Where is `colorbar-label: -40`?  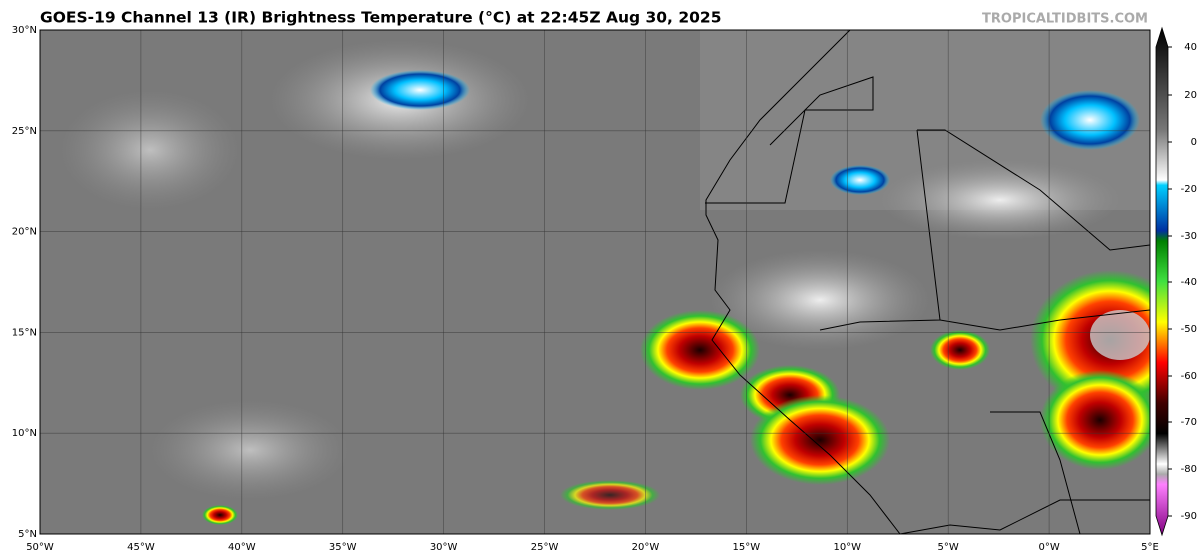 colorbar-label: -40 is located at coordinates (1189, 282).